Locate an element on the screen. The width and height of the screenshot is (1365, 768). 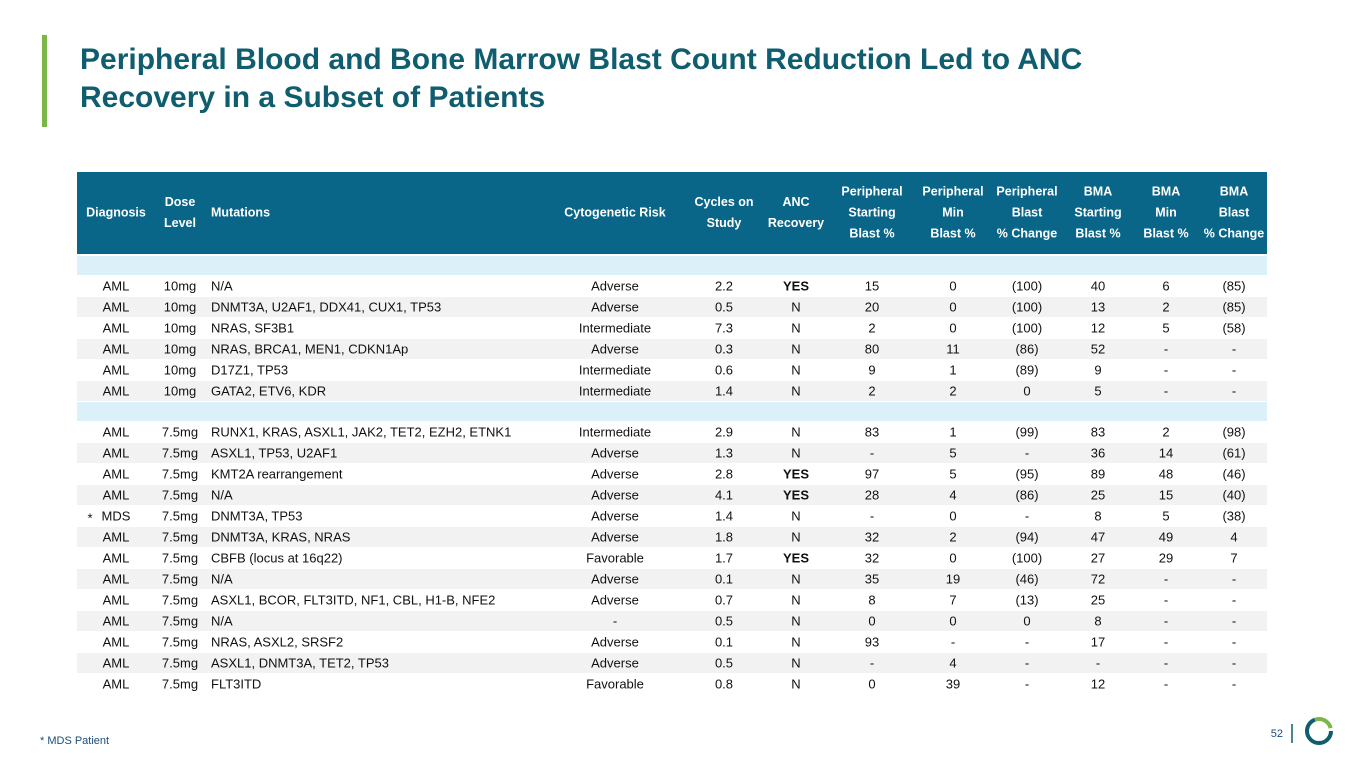
table-cell: 20 is located at coordinates (872, 306).